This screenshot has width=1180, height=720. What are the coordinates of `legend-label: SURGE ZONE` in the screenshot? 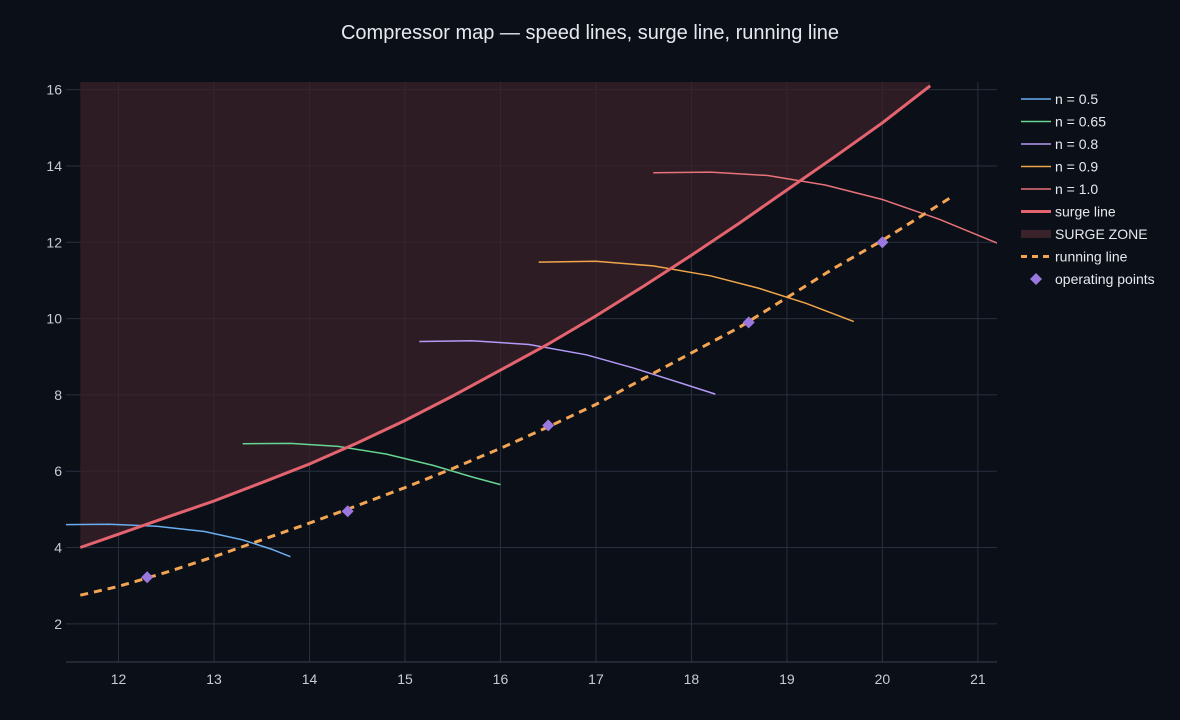 It's located at (1101, 234).